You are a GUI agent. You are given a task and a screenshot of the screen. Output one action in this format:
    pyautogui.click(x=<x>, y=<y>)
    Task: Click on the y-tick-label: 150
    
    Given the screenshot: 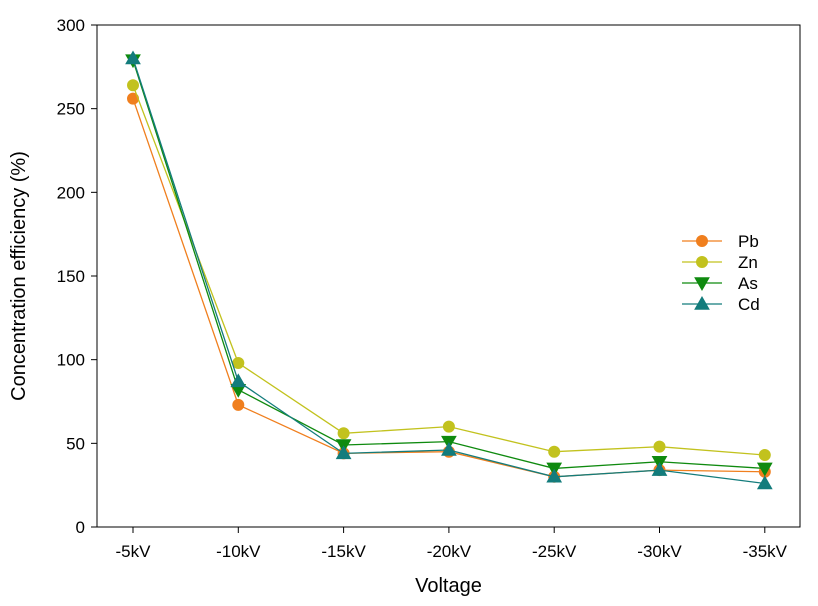 What is the action you would take?
    pyautogui.click(x=71, y=276)
    